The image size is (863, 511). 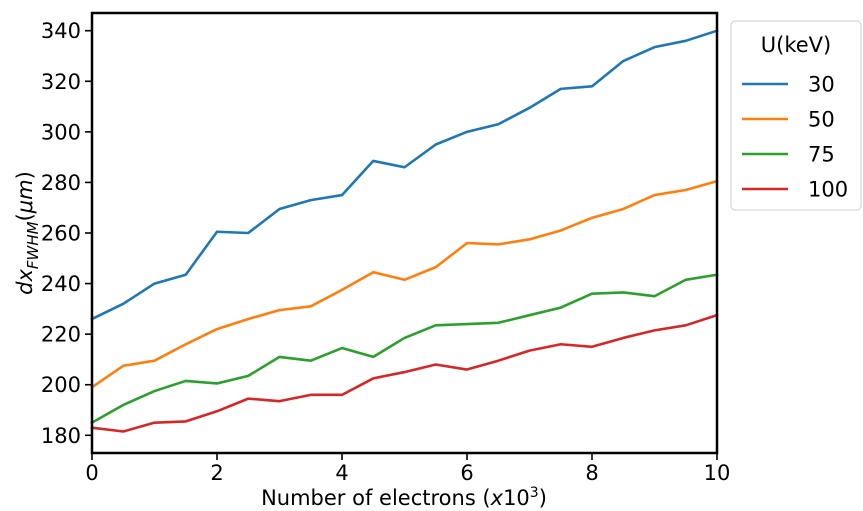 I want to click on legend-label-30: 30, so click(x=821, y=85).